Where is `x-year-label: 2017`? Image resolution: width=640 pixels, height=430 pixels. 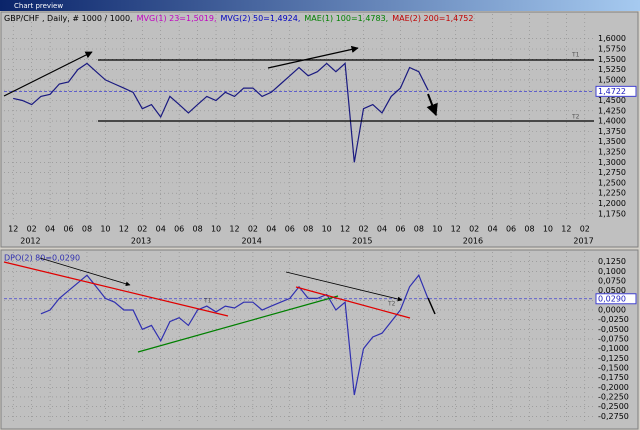 x-year-label: 2017 is located at coordinates (583, 241).